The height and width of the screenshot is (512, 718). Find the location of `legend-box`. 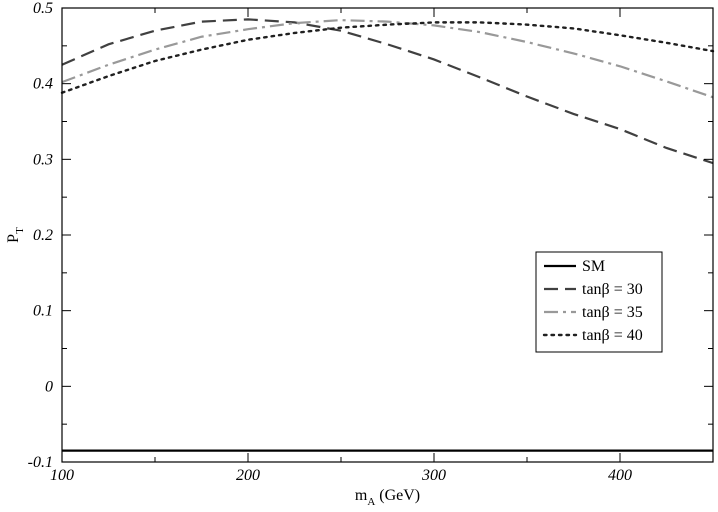

legend-box is located at coordinates (599, 302).